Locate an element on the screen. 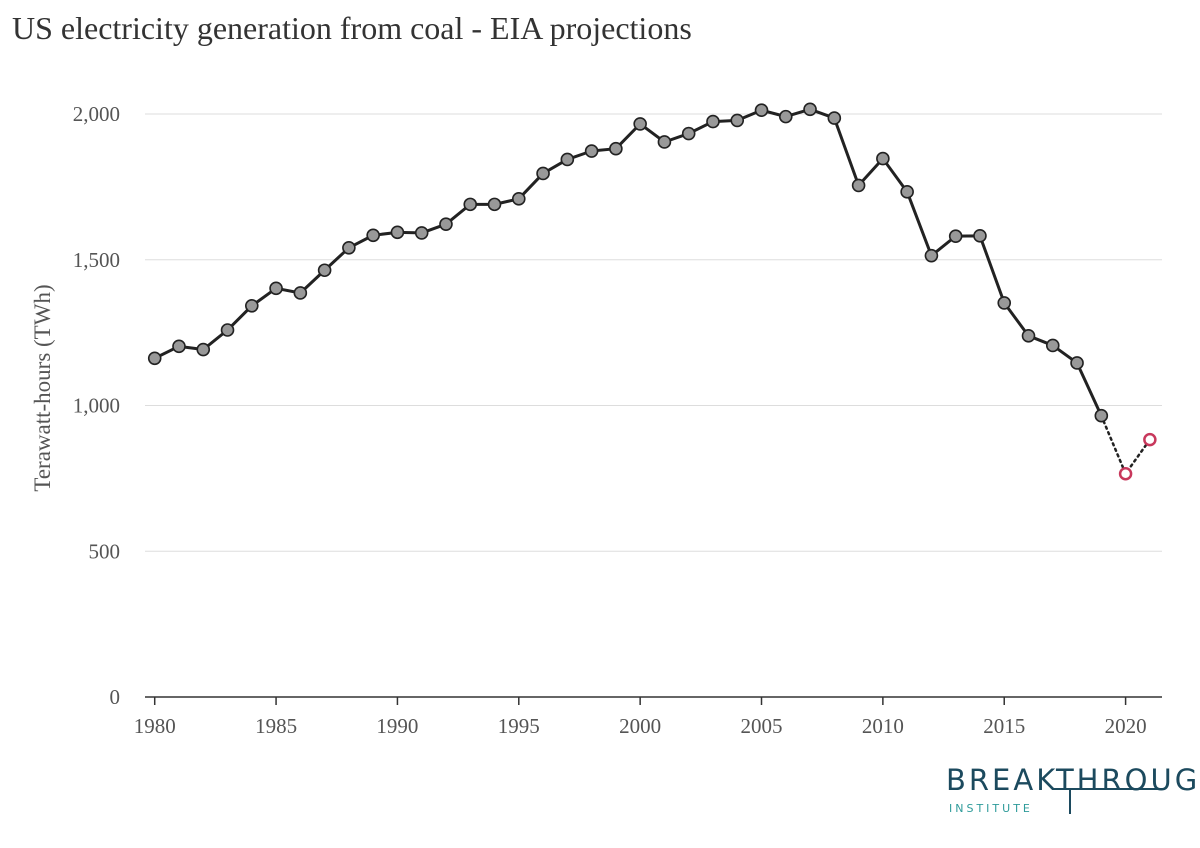 The height and width of the screenshot is (848, 1200). x-tick-label: 2020 is located at coordinates (1126, 726).